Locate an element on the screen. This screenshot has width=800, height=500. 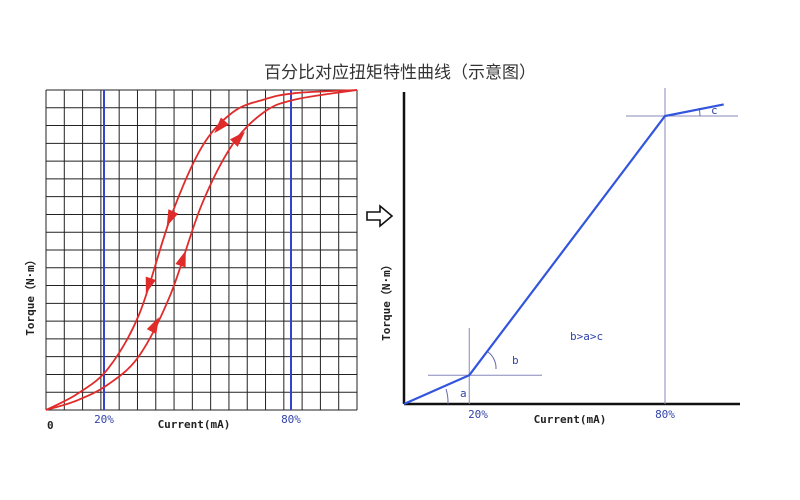
annotation-a: a is located at coordinates (463, 393).